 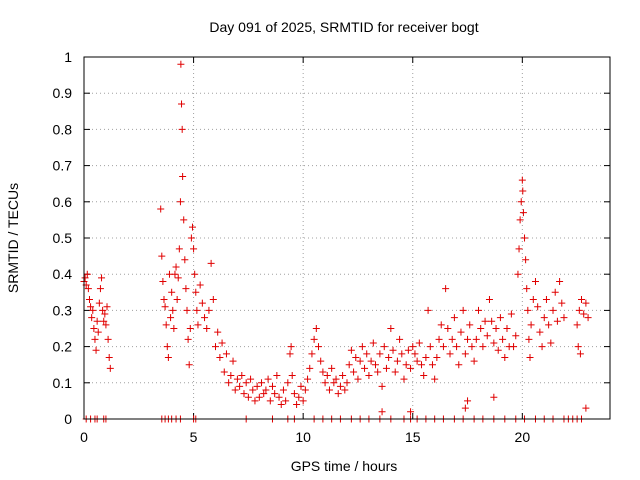 What do you see at coordinates (344, 466) in the screenshot?
I see `x-axis-label: GPS time / hours` at bounding box center [344, 466].